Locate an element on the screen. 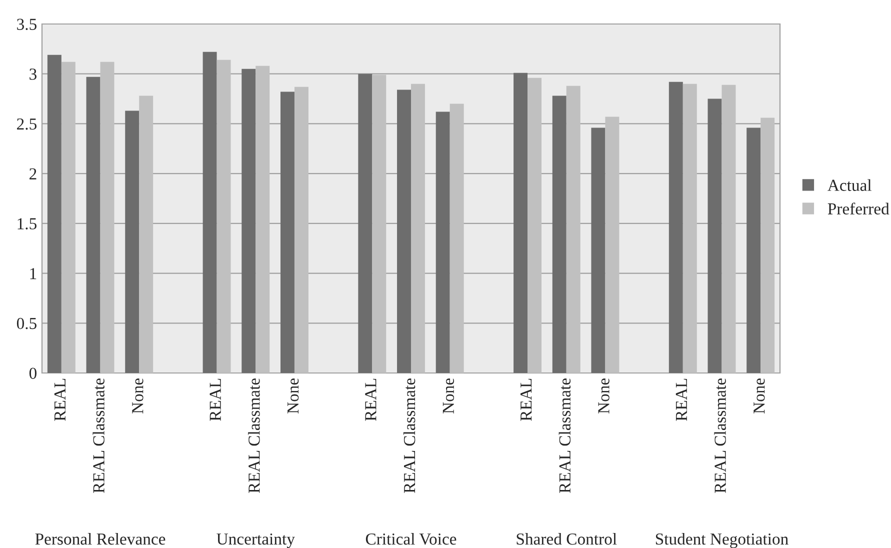  y-tick-label: 0.5 is located at coordinates (26, 324).